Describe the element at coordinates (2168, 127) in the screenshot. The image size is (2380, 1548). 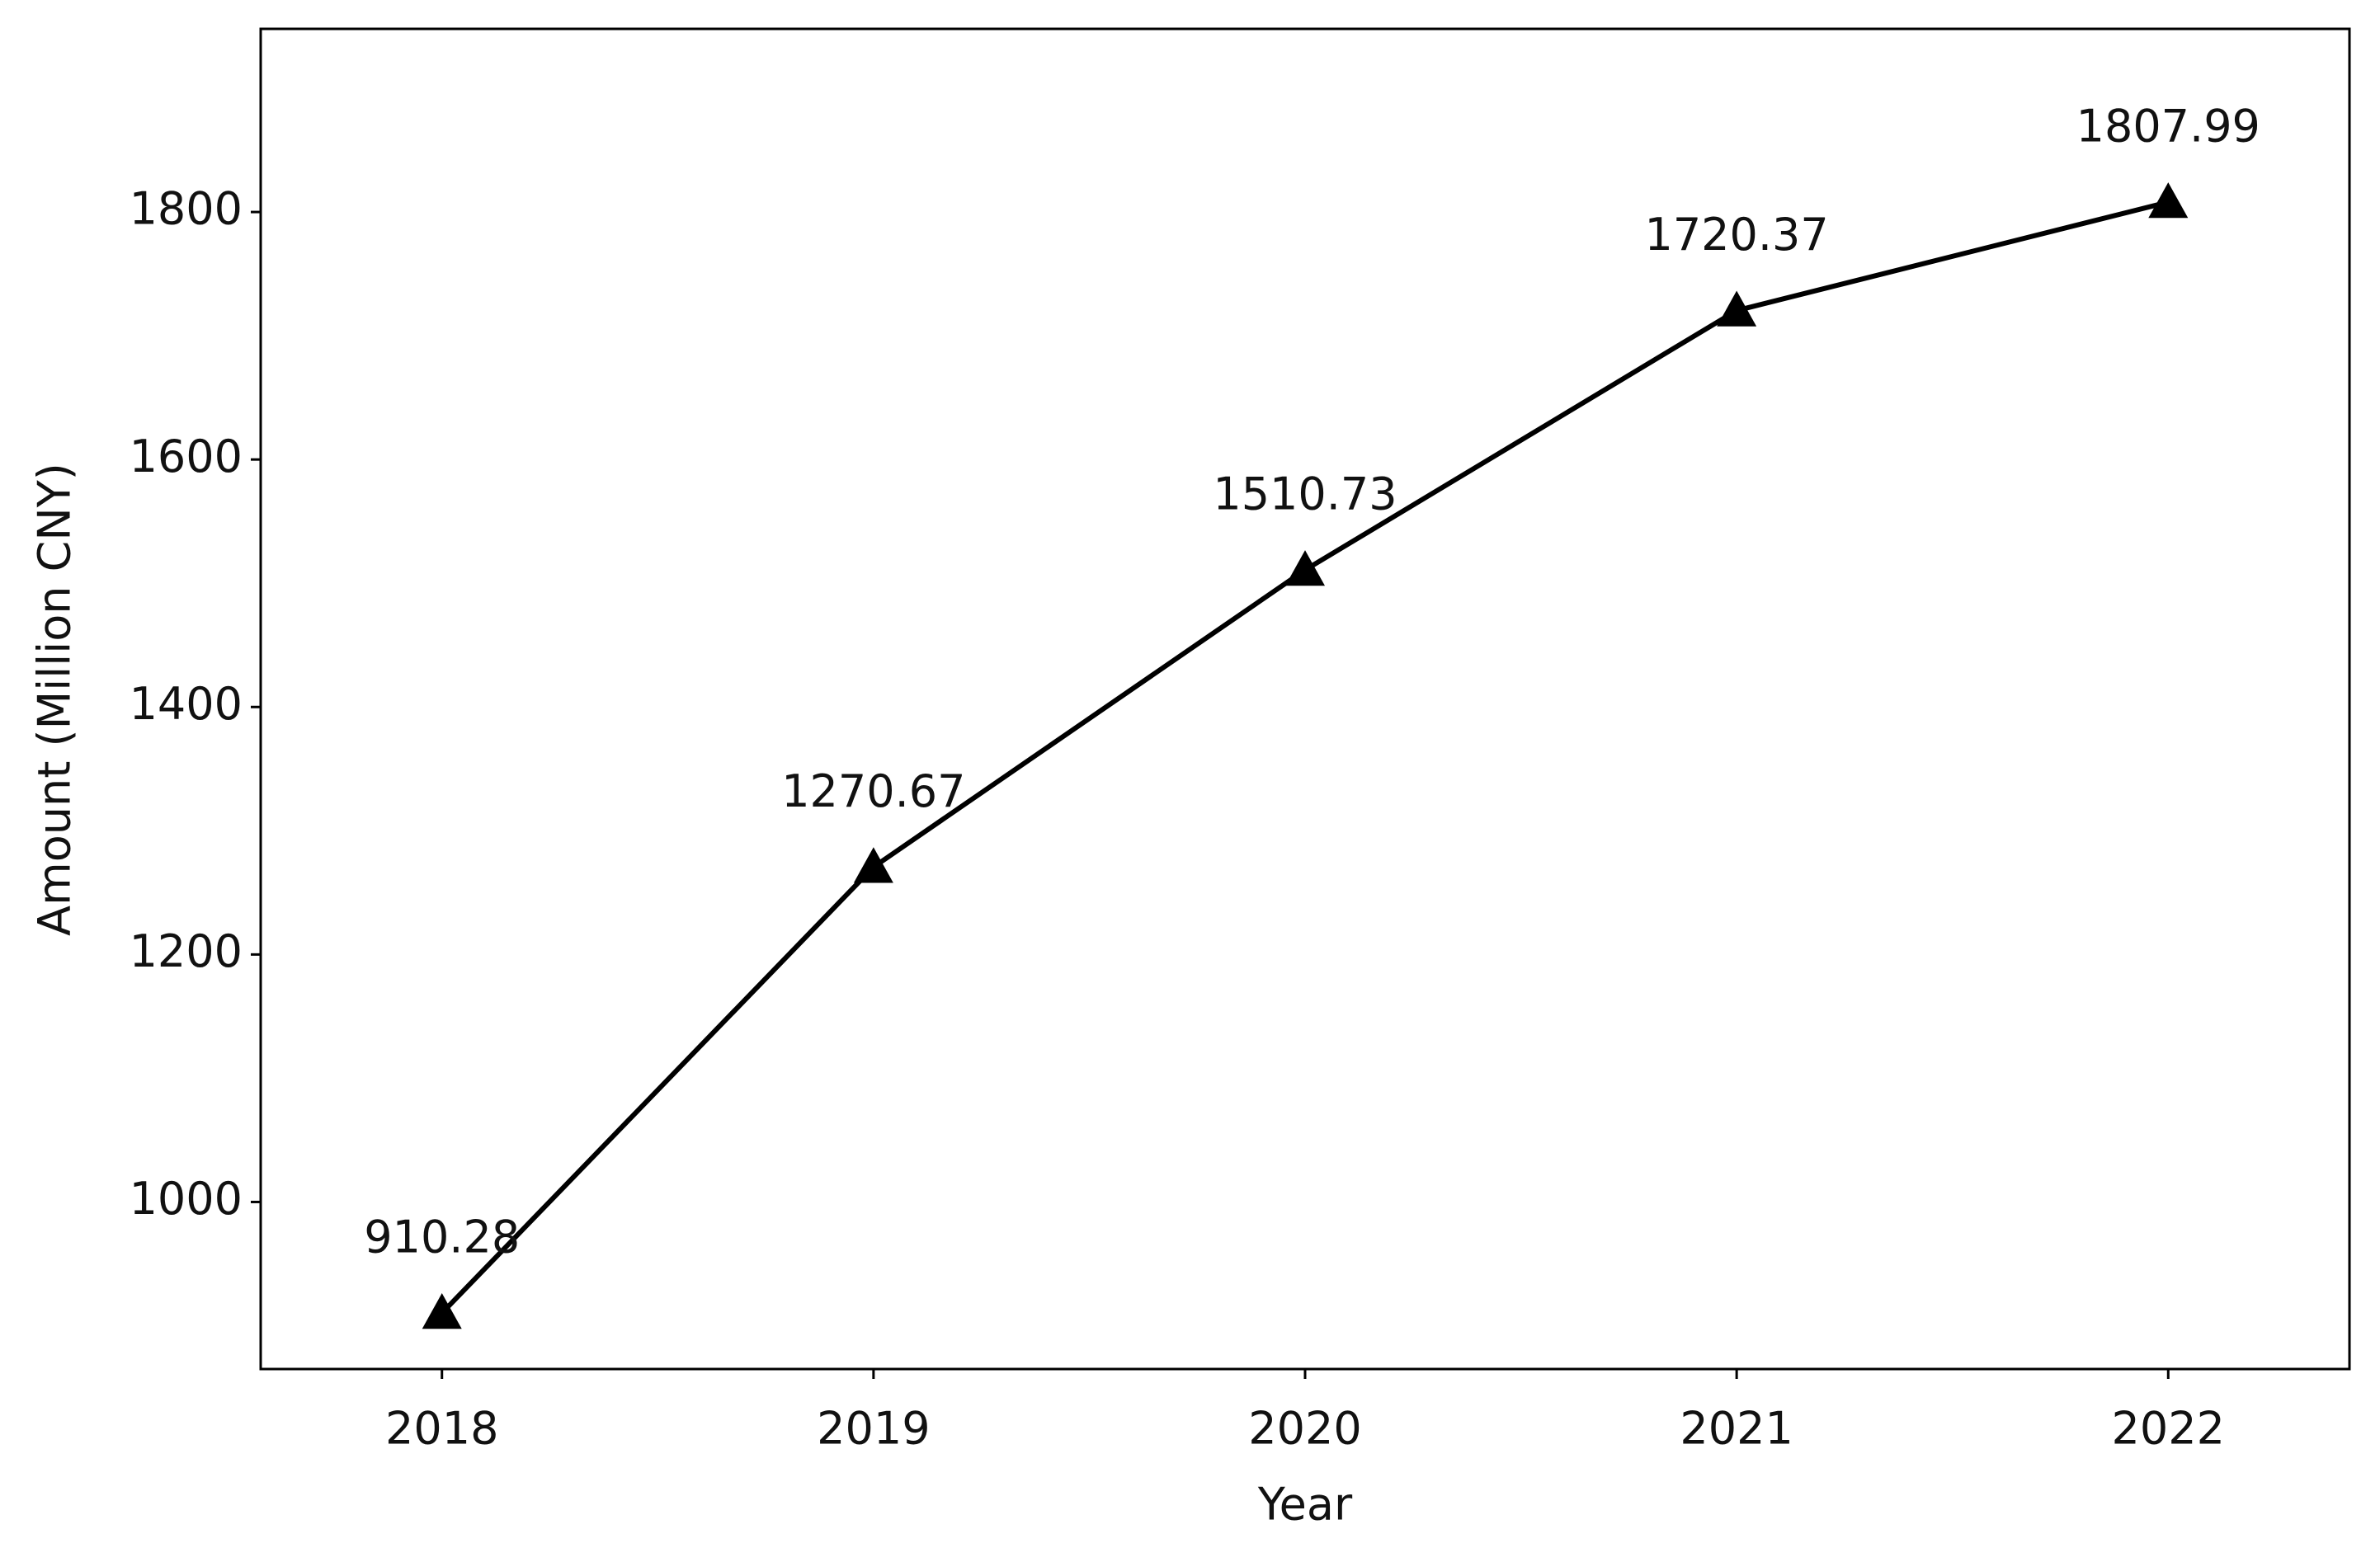
I see `value-label: 1807.99` at that location.